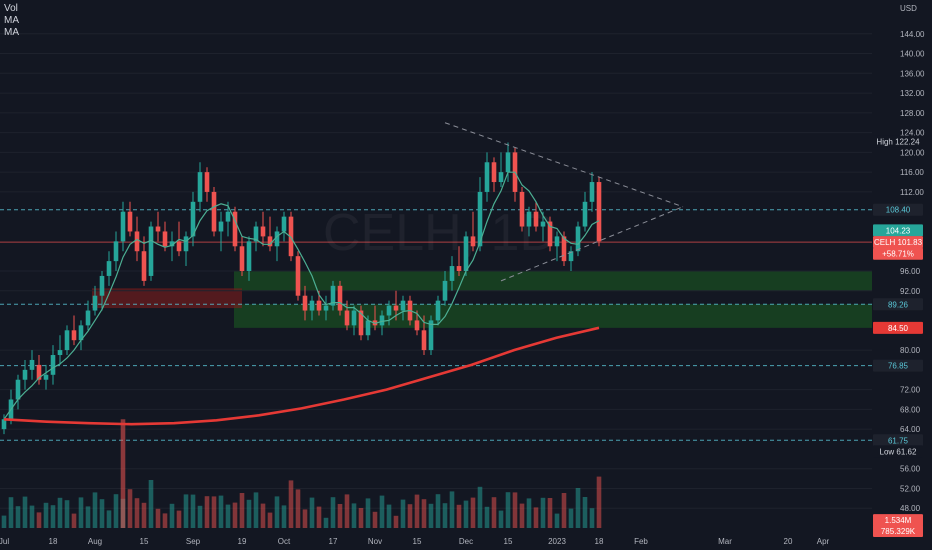  What do you see at coordinates (908, 8) in the screenshot?
I see `currency-label: USD` at bounding box center [908, 8].